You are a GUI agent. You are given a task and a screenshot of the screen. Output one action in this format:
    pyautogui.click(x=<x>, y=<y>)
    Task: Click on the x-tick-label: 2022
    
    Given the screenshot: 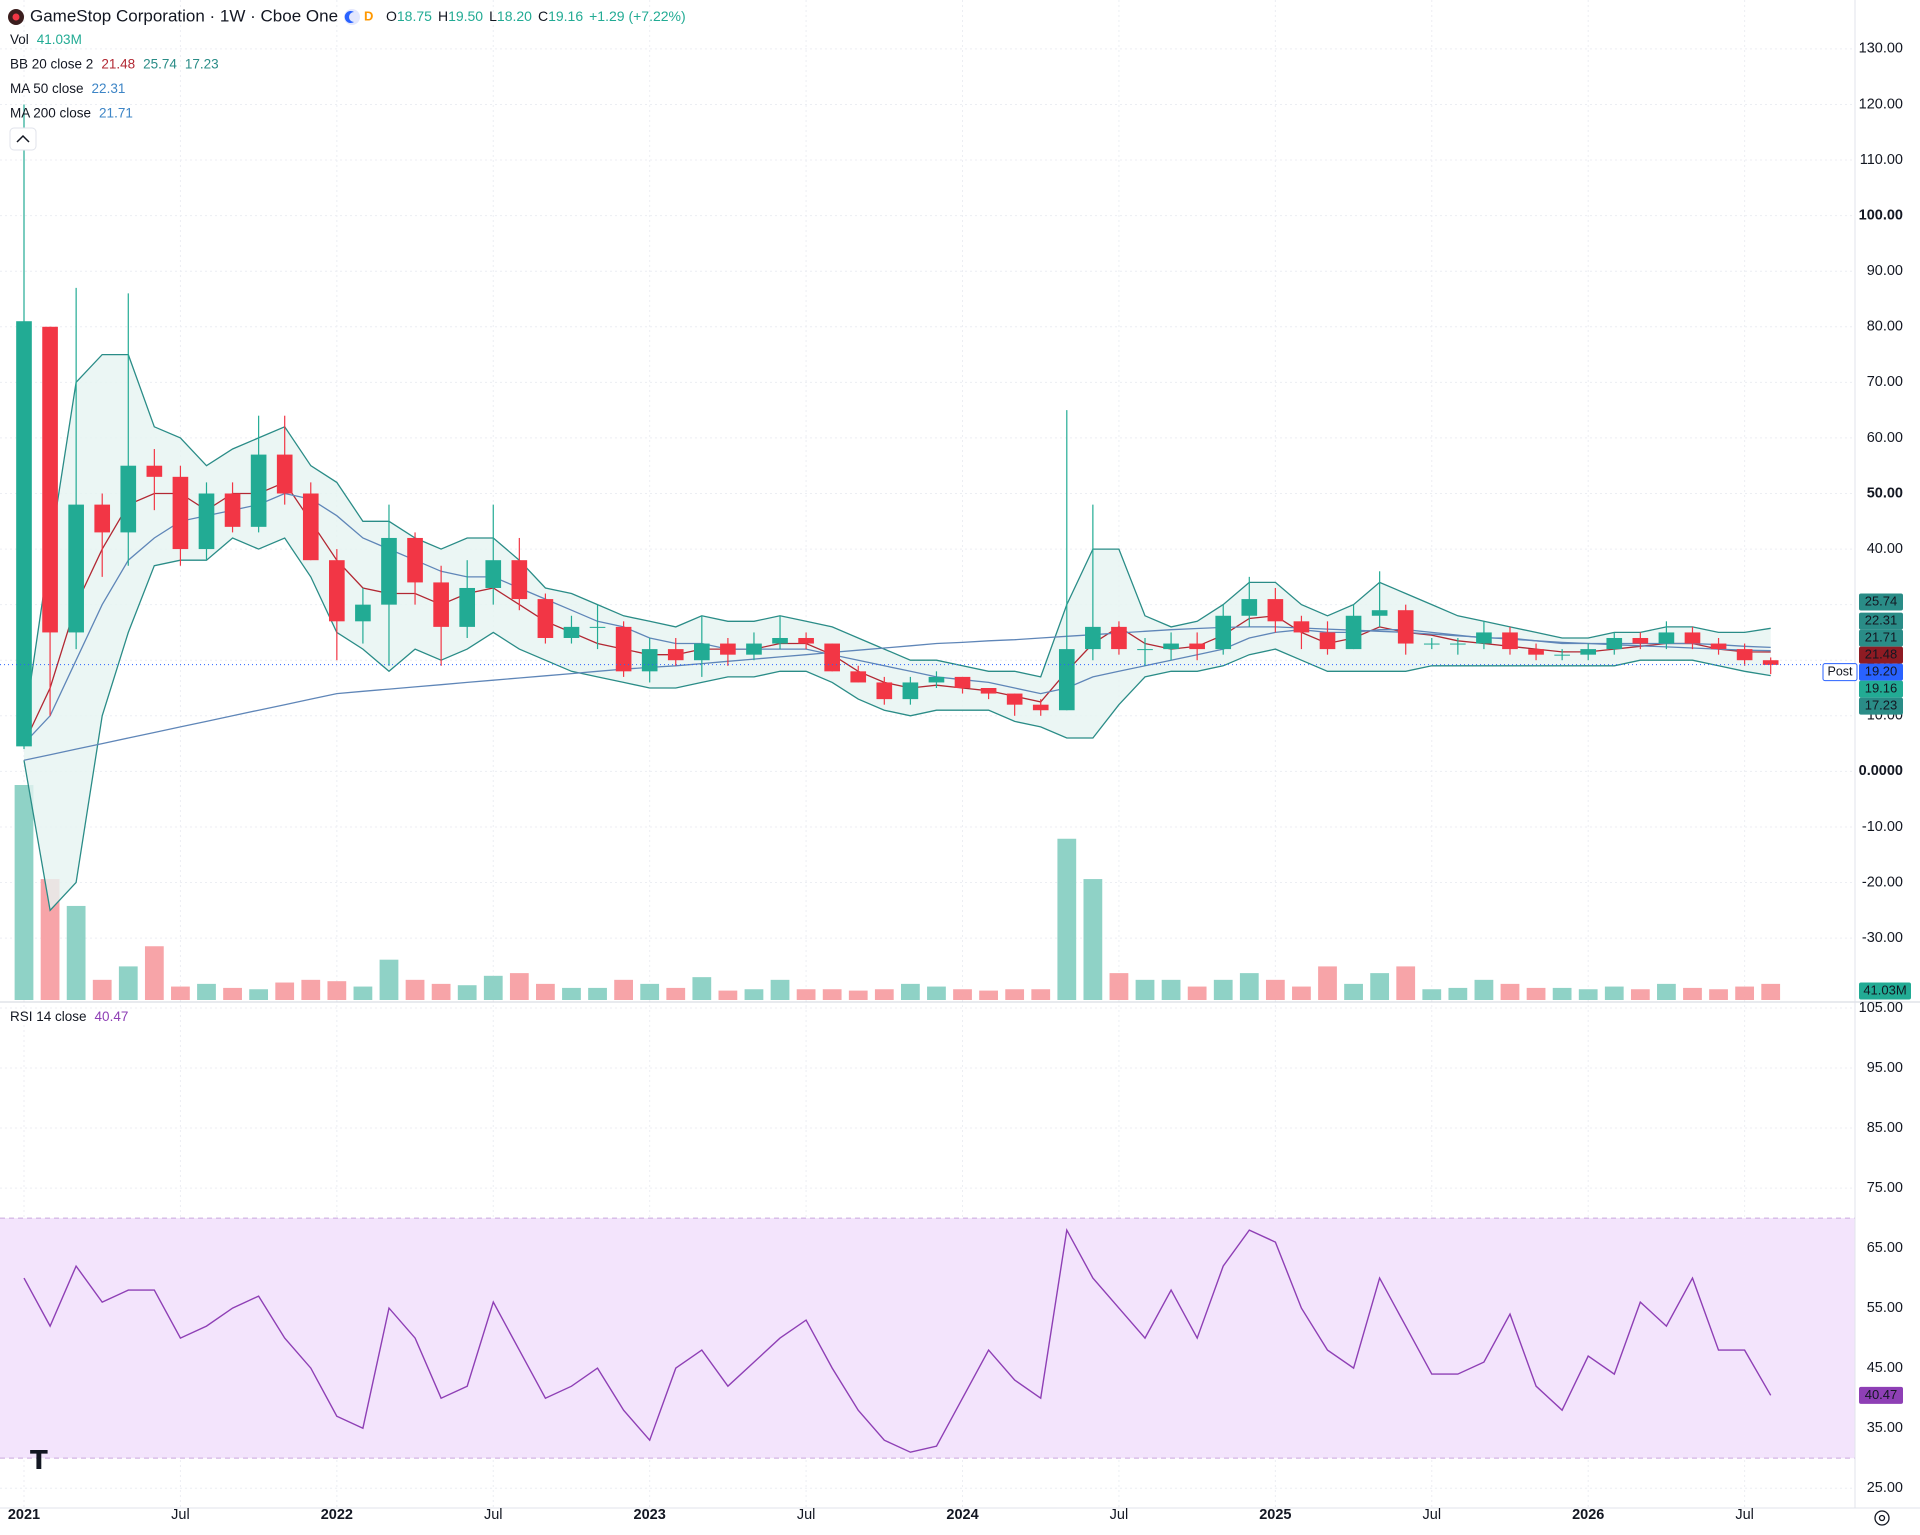 What is the action you would take?
    pyautogui.click(x=337, y=1515)
    